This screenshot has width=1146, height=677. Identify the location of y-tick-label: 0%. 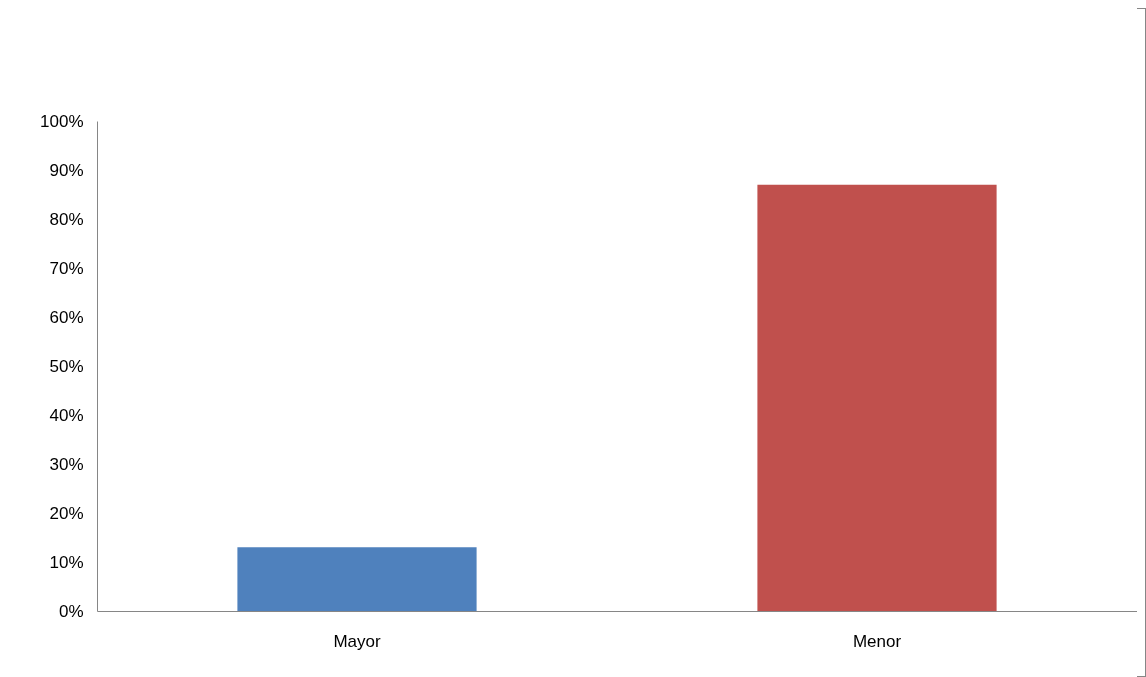
(71, 611).